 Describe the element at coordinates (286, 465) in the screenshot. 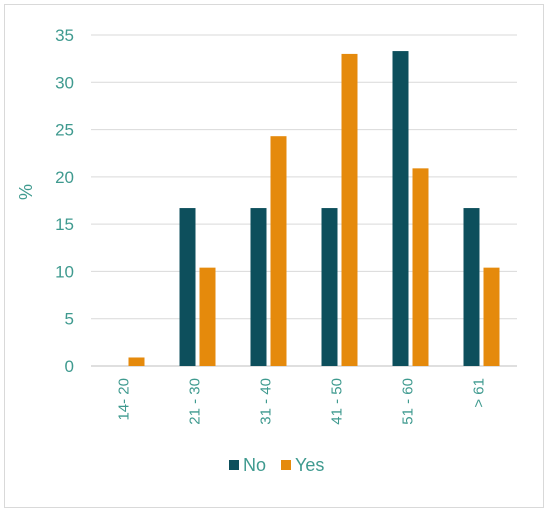

I see `legend-swatch-yes` at that location.